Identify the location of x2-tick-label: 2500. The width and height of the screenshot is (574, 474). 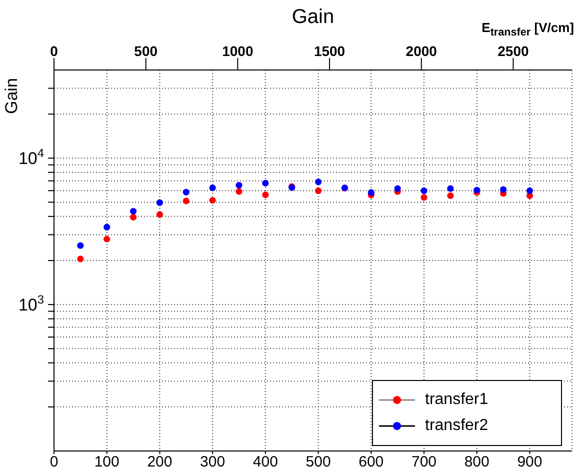
(513, 51).